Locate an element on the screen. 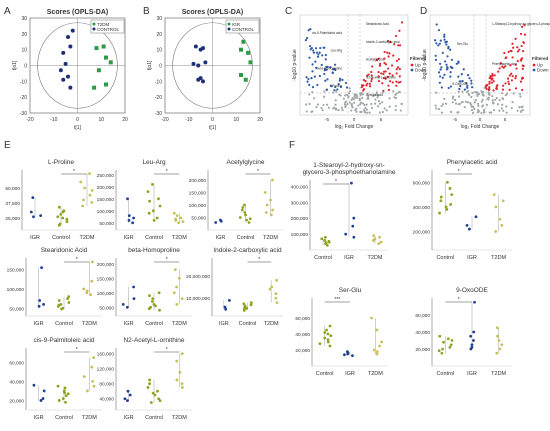  y-tick-label: 0 is located at coordinates (160, 67).